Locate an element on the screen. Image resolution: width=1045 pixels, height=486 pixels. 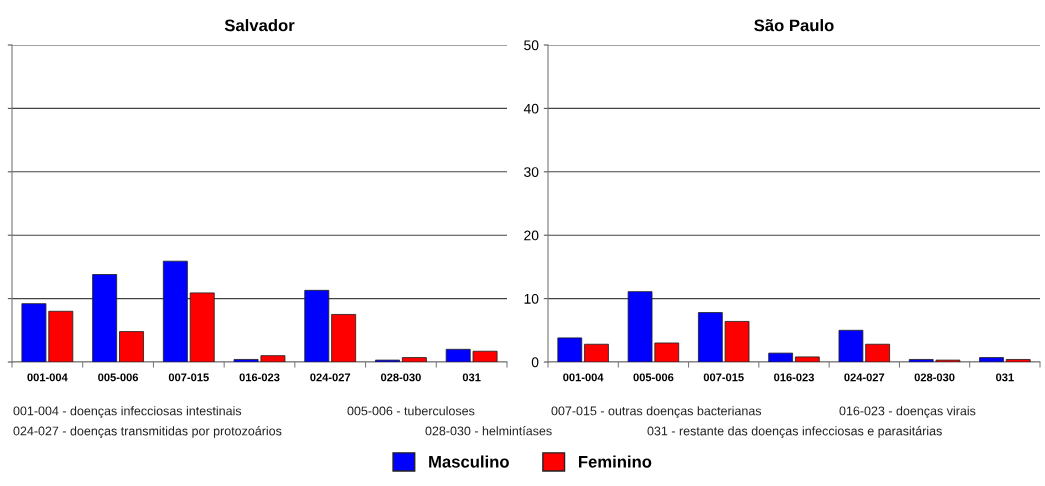
text: 016-023 - doenças virais is located at coordinates (907, 412).